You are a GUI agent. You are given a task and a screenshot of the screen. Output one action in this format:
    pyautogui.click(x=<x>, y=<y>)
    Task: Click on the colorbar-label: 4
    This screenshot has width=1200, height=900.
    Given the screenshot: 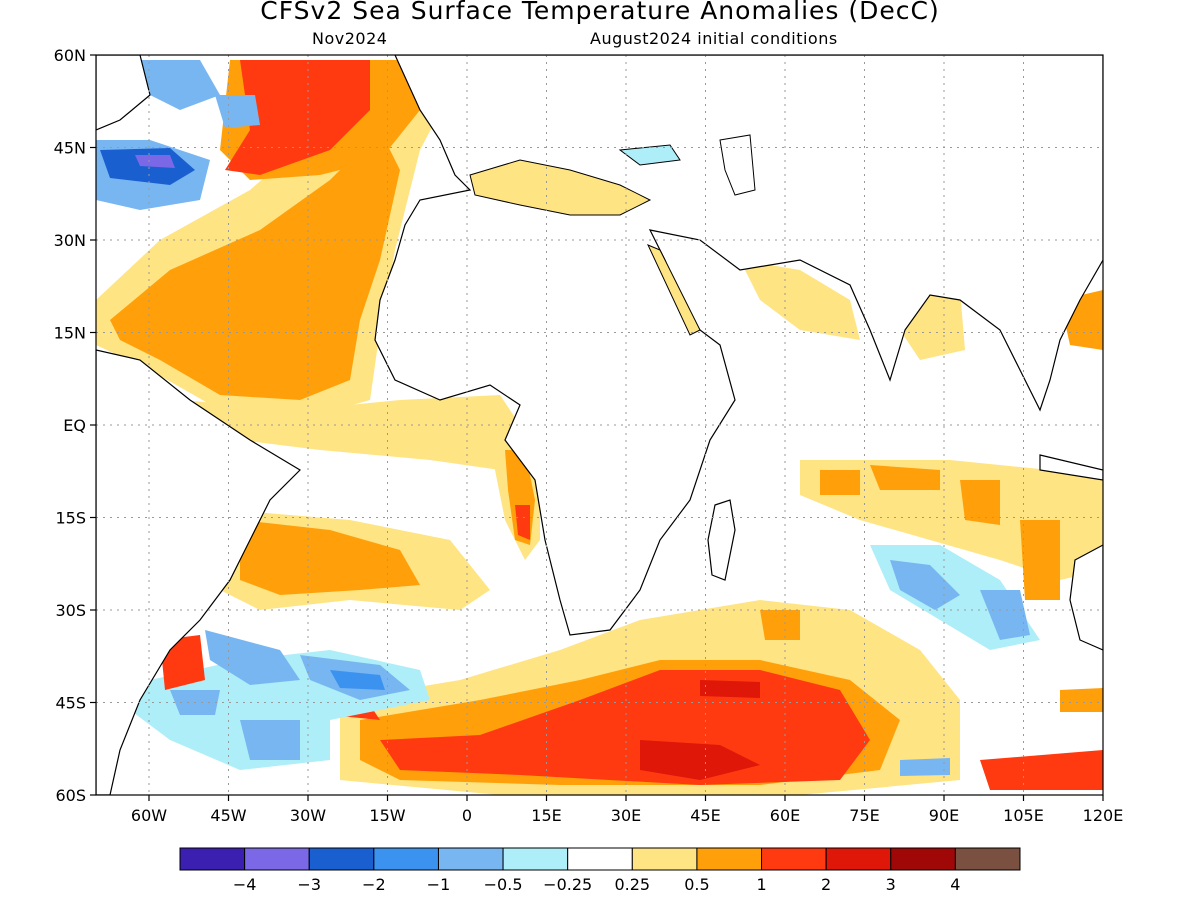 What is the action you would take?
    pyautogui.click(x=955, y=884)
    